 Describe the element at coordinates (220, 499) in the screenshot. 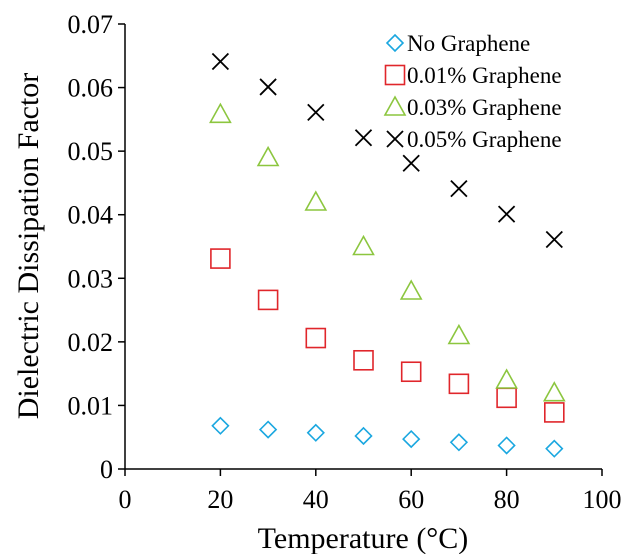

I see `x-tick-label: 20` at that location.